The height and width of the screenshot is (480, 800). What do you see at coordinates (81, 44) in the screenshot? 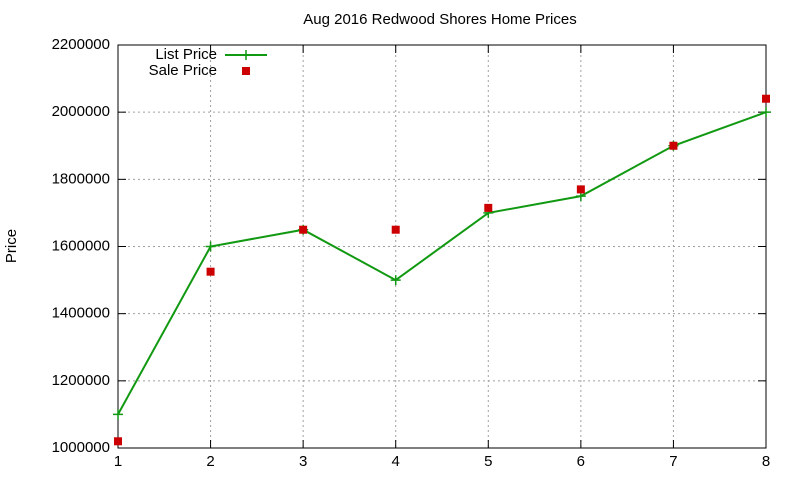
I see `y-tick-label: 2200000` at bounding box center [81, 44].